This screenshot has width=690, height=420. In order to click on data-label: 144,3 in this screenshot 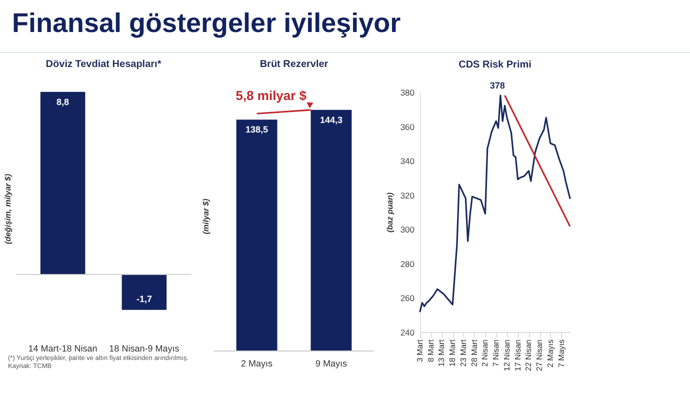, I will do `click(331, 119)`.